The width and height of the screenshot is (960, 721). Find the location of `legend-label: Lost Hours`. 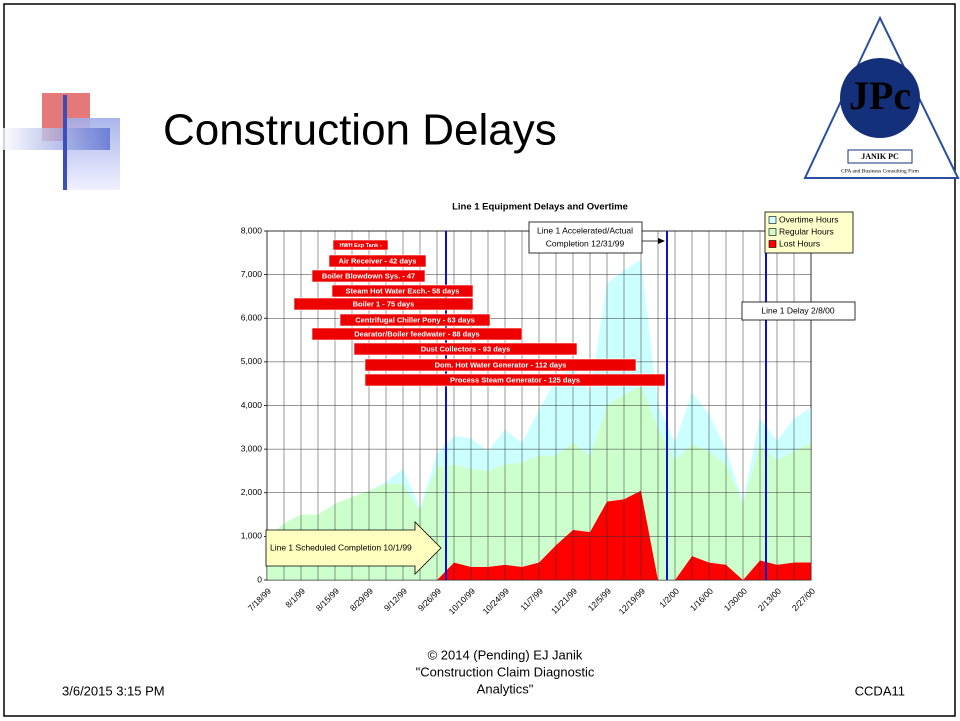

legend-label: Lost Hours is located at coordinates (799, 243).